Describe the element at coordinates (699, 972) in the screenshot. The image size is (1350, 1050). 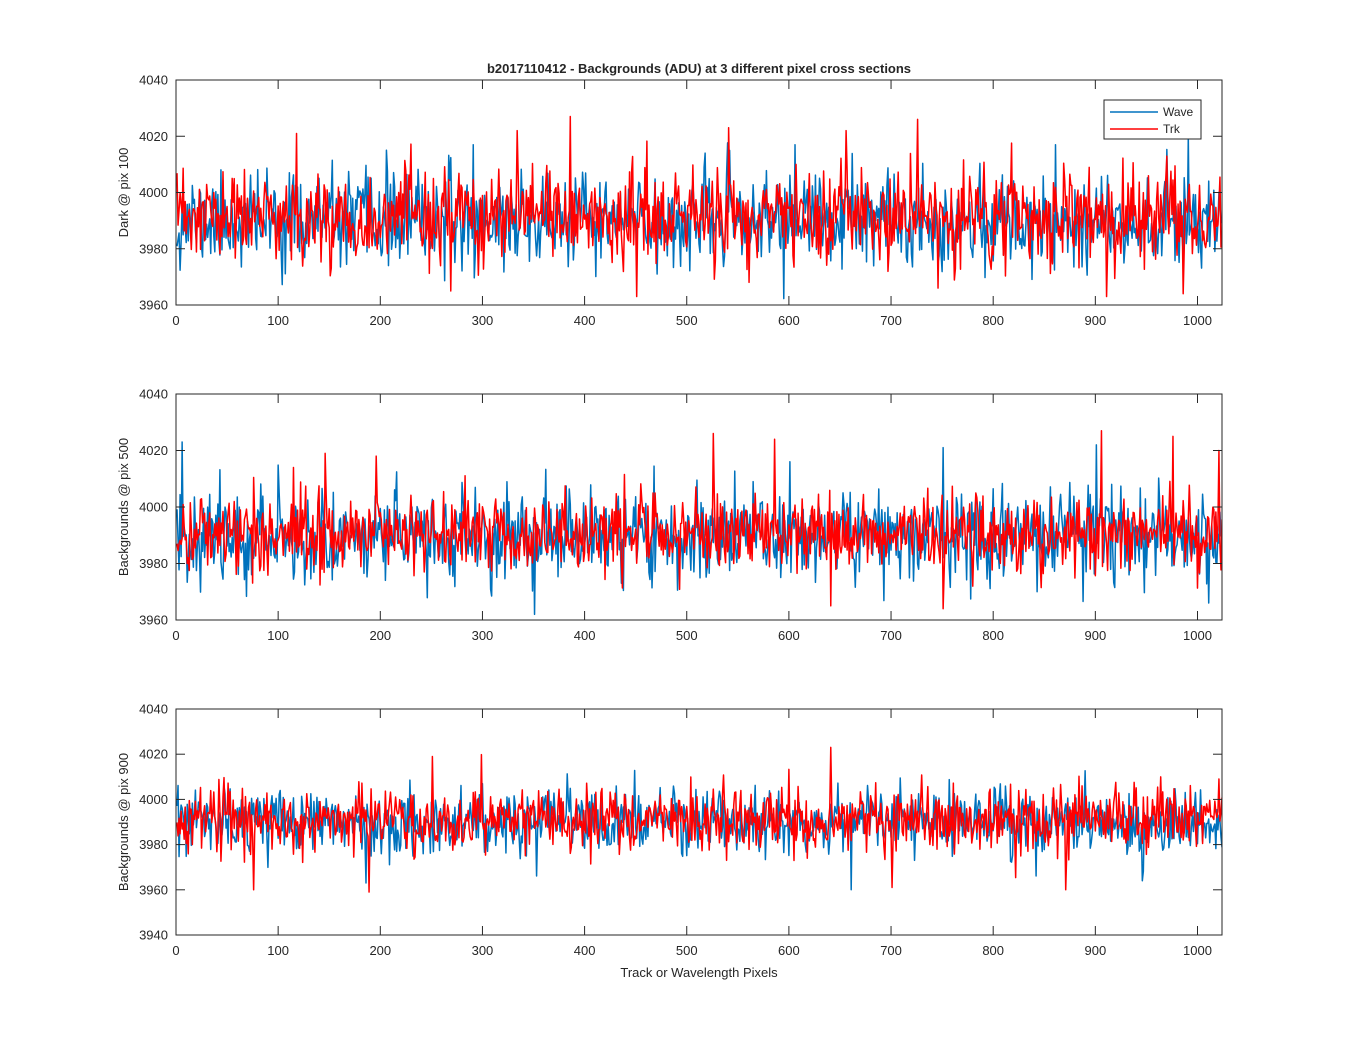
I see `x-axis-title: Track or Wavelength Pixels` at that location.